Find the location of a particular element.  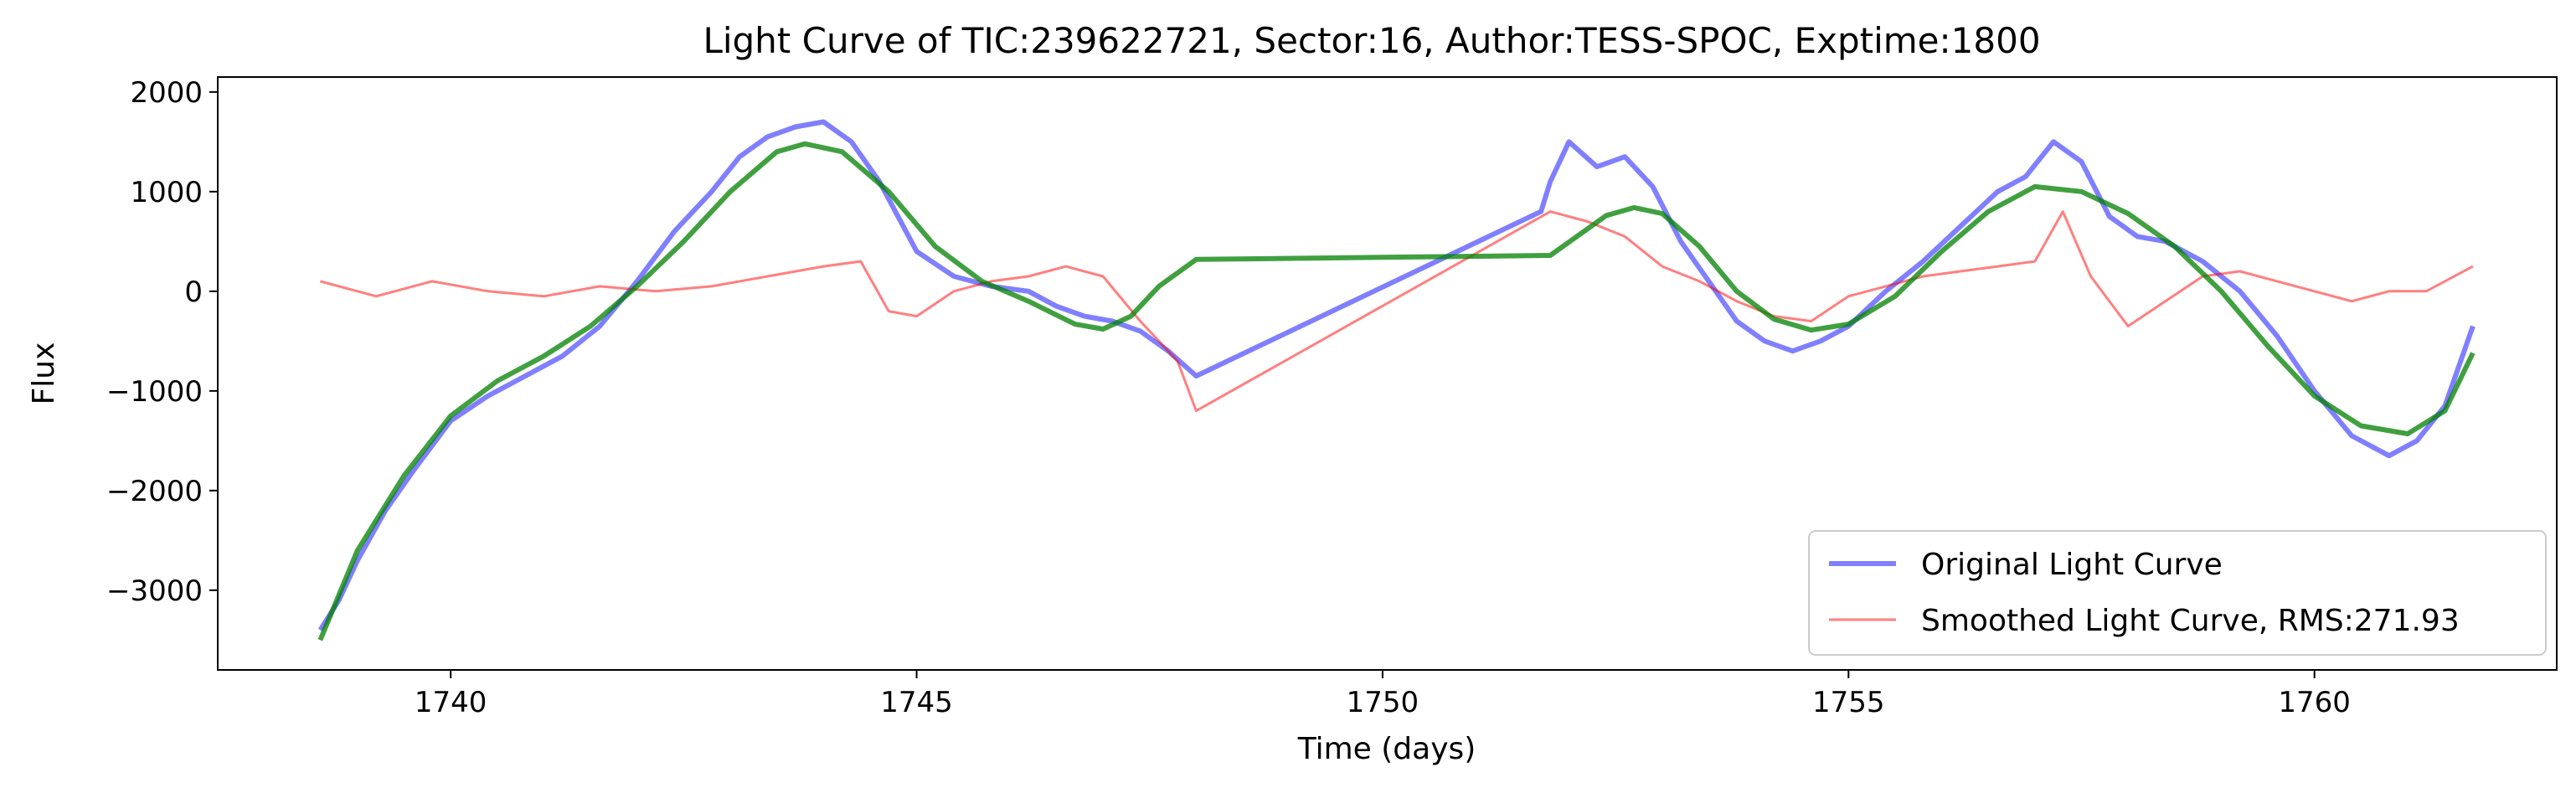

y-tick-label: −1000 is located at coordinates (154, 392).